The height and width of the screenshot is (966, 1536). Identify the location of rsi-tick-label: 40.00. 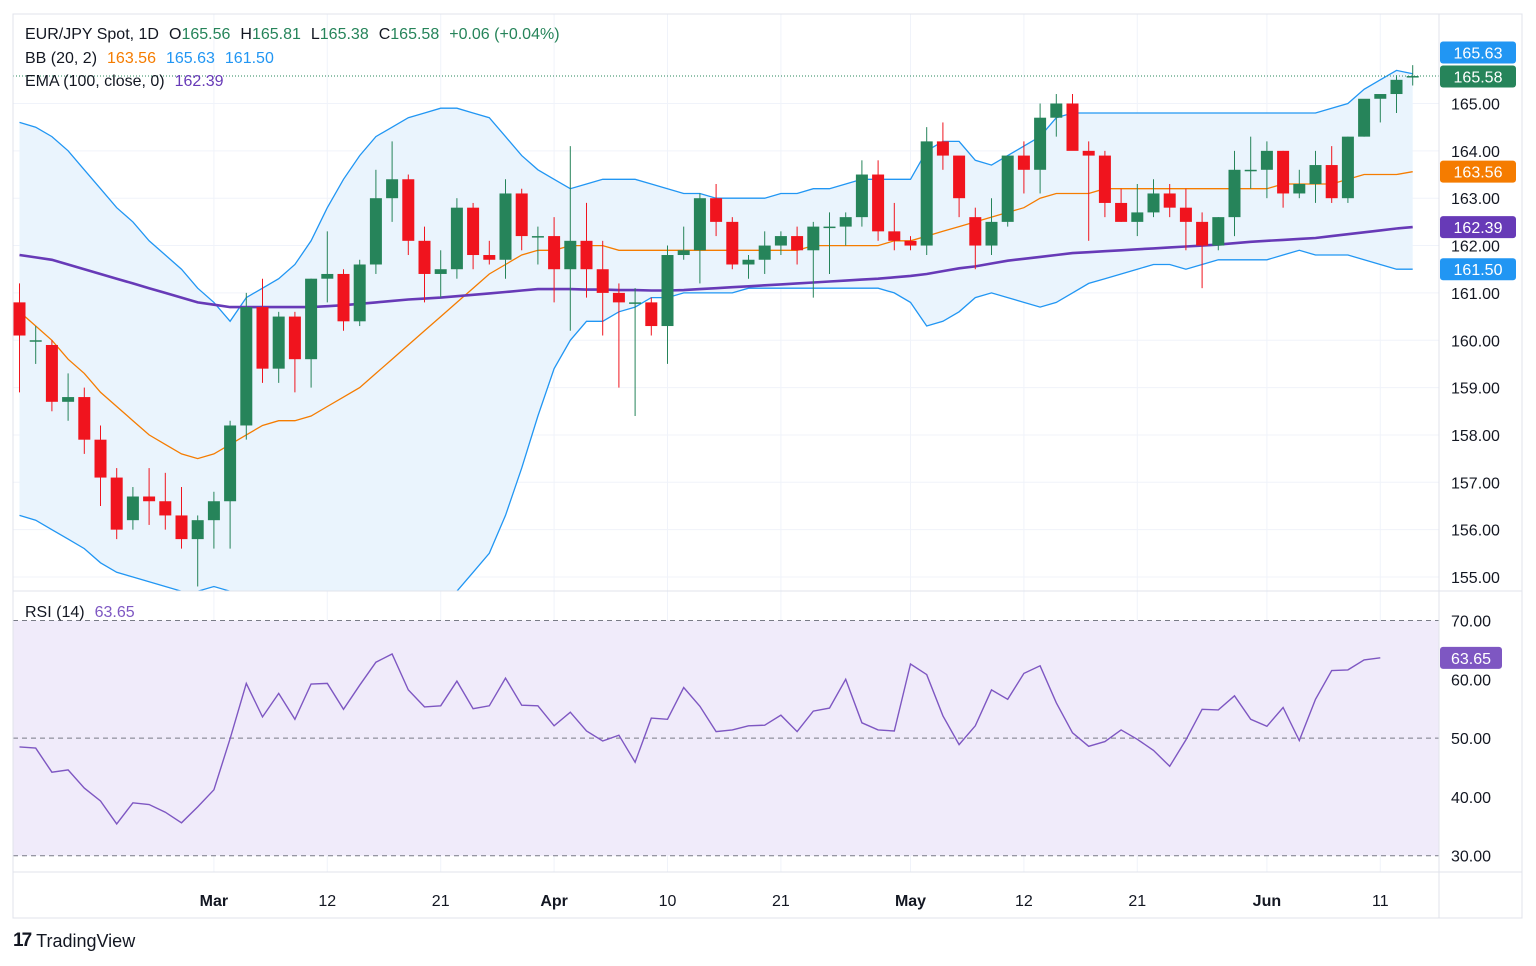
(1471, 798).